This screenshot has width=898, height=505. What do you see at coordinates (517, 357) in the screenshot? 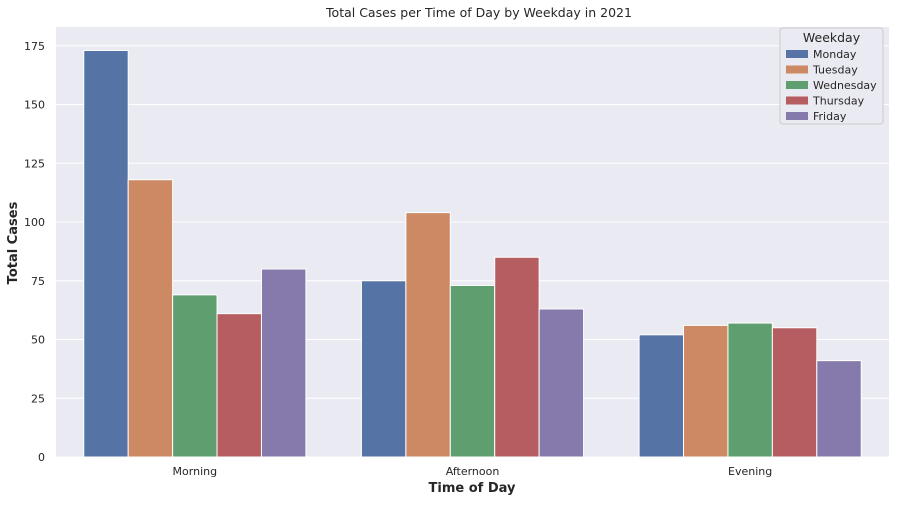
I see `bar-thursday-afternoon` at bounding box center [517, 357].